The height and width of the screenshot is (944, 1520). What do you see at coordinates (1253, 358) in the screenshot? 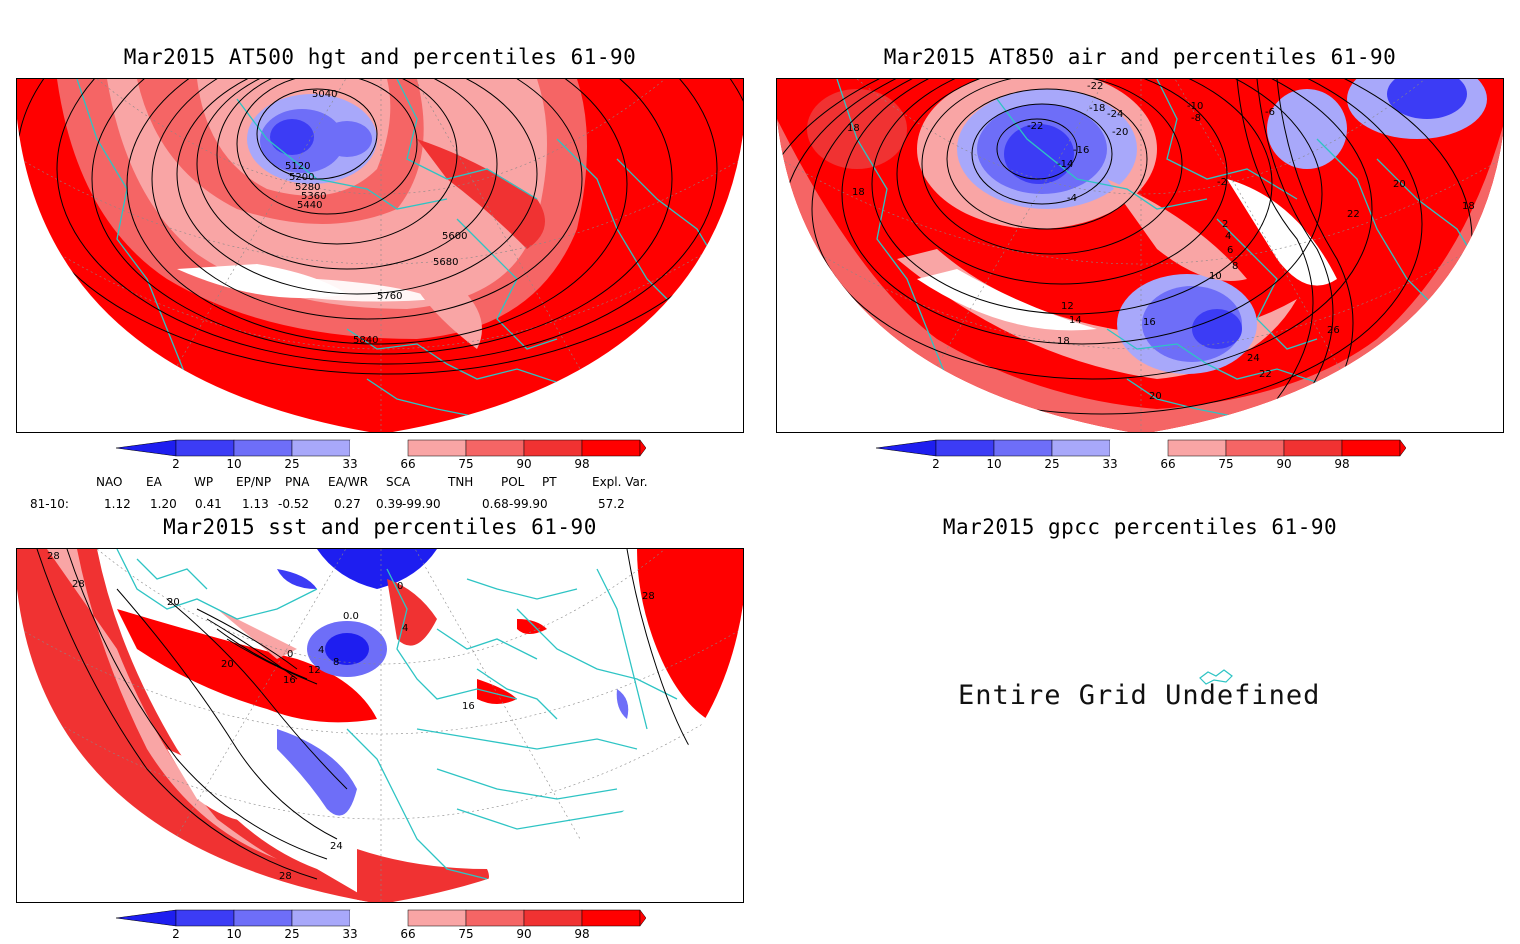
I see `contour-label: 24` at bounding box center [1253, 358].